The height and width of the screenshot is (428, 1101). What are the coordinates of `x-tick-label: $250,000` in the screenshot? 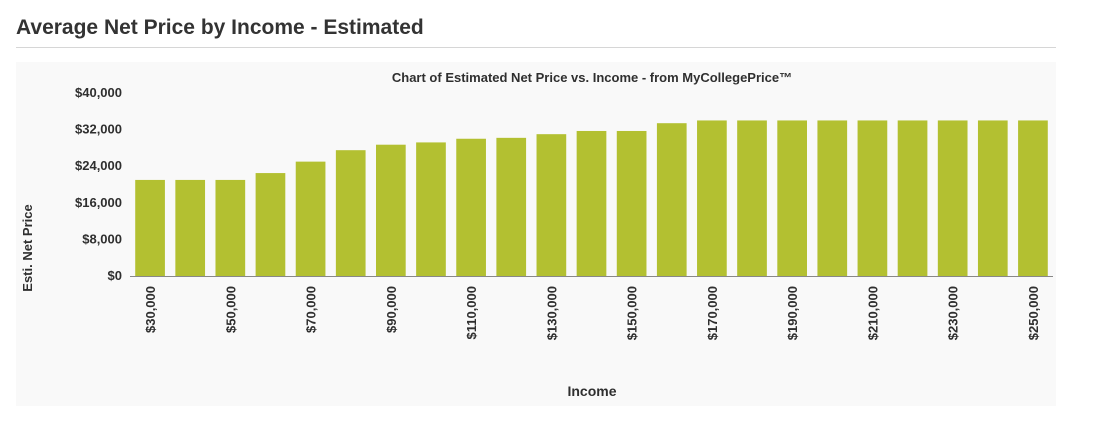 It's located at (1033, 313).